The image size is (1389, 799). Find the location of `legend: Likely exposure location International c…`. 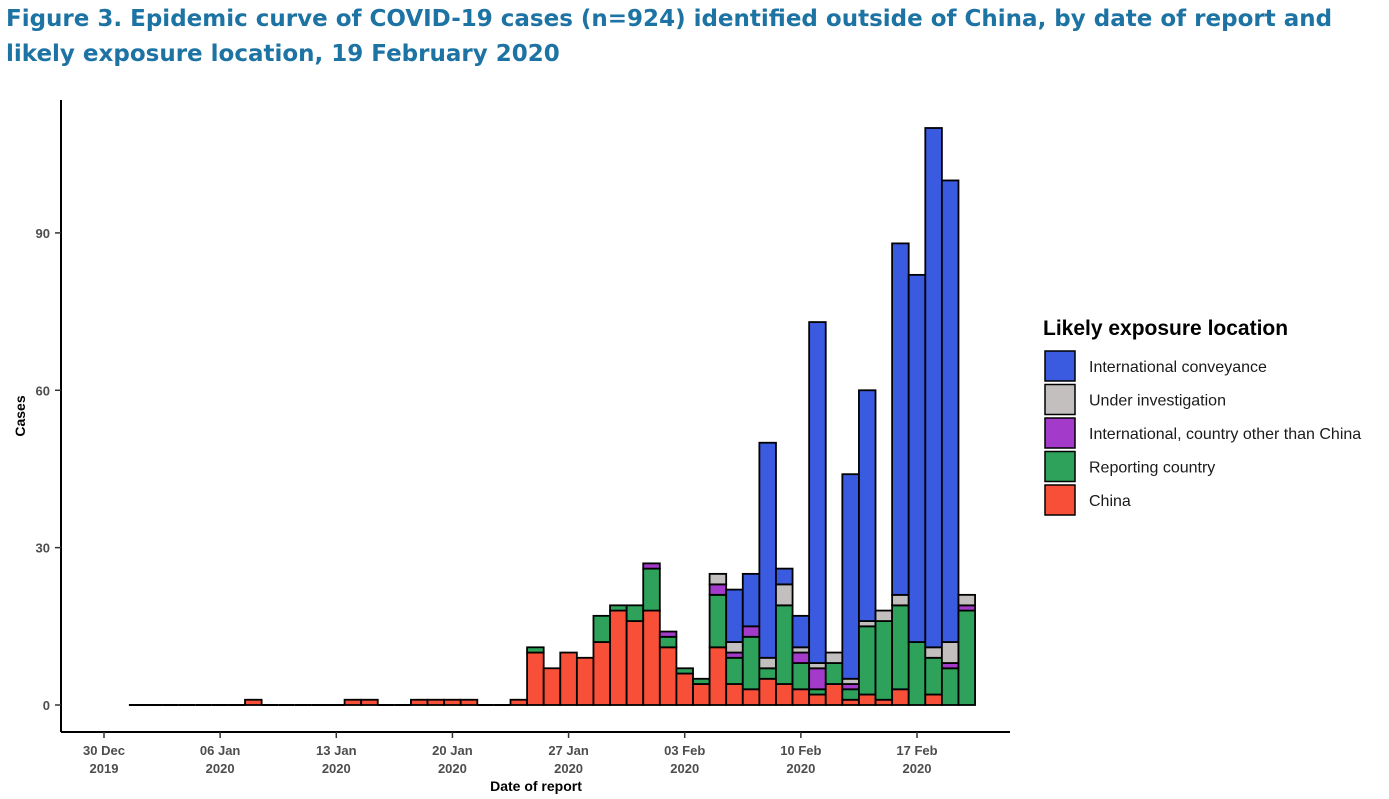

legend: Likely exposure location International c… is located at coordinates (1202, 416).